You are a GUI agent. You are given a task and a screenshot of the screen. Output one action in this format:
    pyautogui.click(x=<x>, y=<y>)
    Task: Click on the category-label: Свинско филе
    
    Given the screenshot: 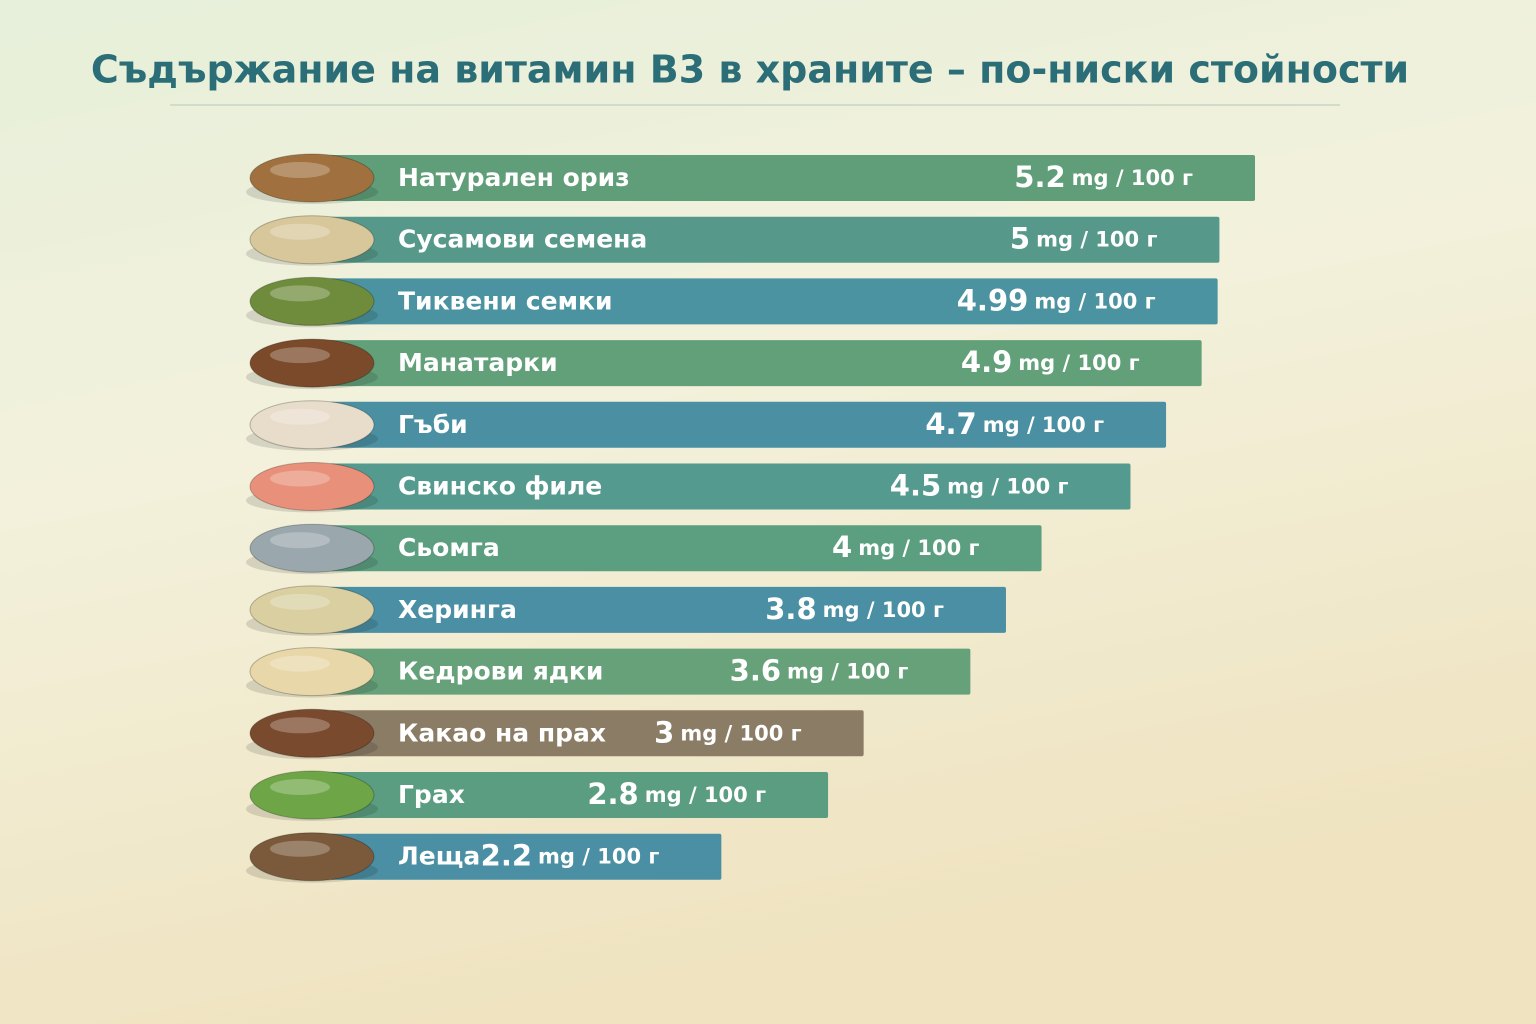 What is the action you would take?
    pyautogui.click(x=500, y=486)
    